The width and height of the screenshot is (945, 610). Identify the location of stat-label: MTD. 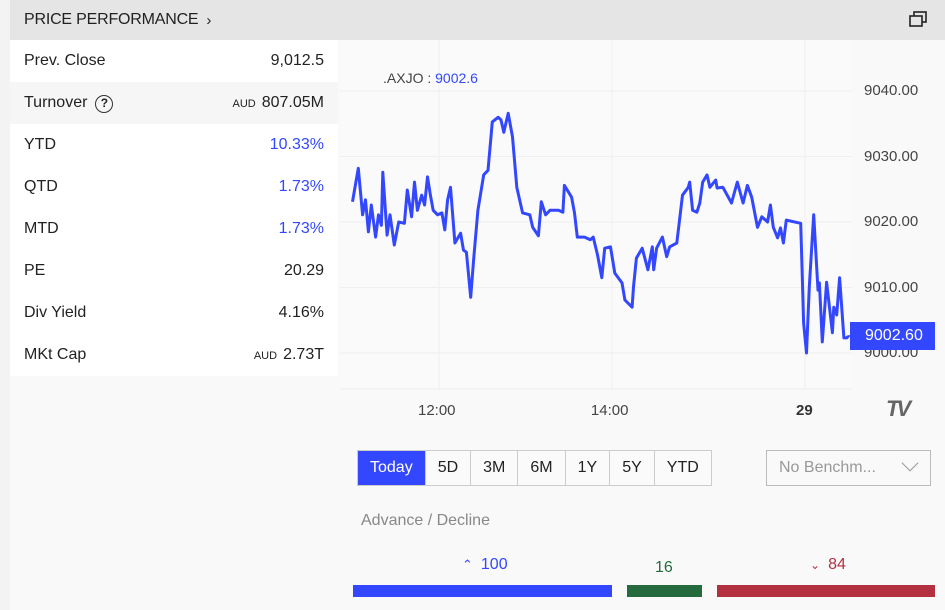
(41, 228).